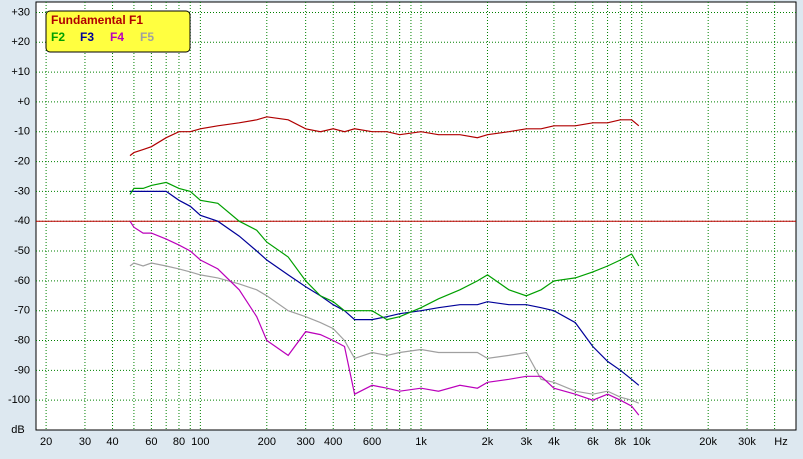 The height and width of the screenshot is (459, 803). Describe the element at coordinates (305, 442) in the screenshot. I see `x-tick-label: 300` at that location.